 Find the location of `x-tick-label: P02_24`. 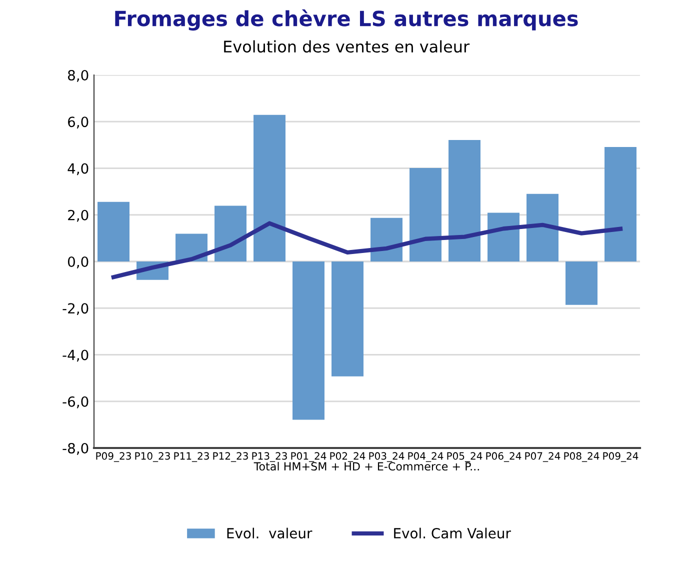

x-tick-label: P02_24 is located at coordinates (348, 457).